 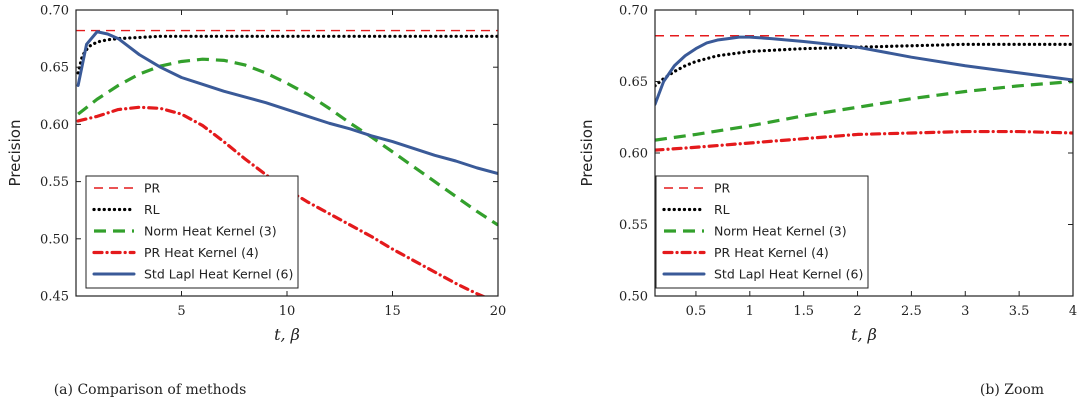 I want to click on x-tick-label: 1, so click(x=750, y=311).